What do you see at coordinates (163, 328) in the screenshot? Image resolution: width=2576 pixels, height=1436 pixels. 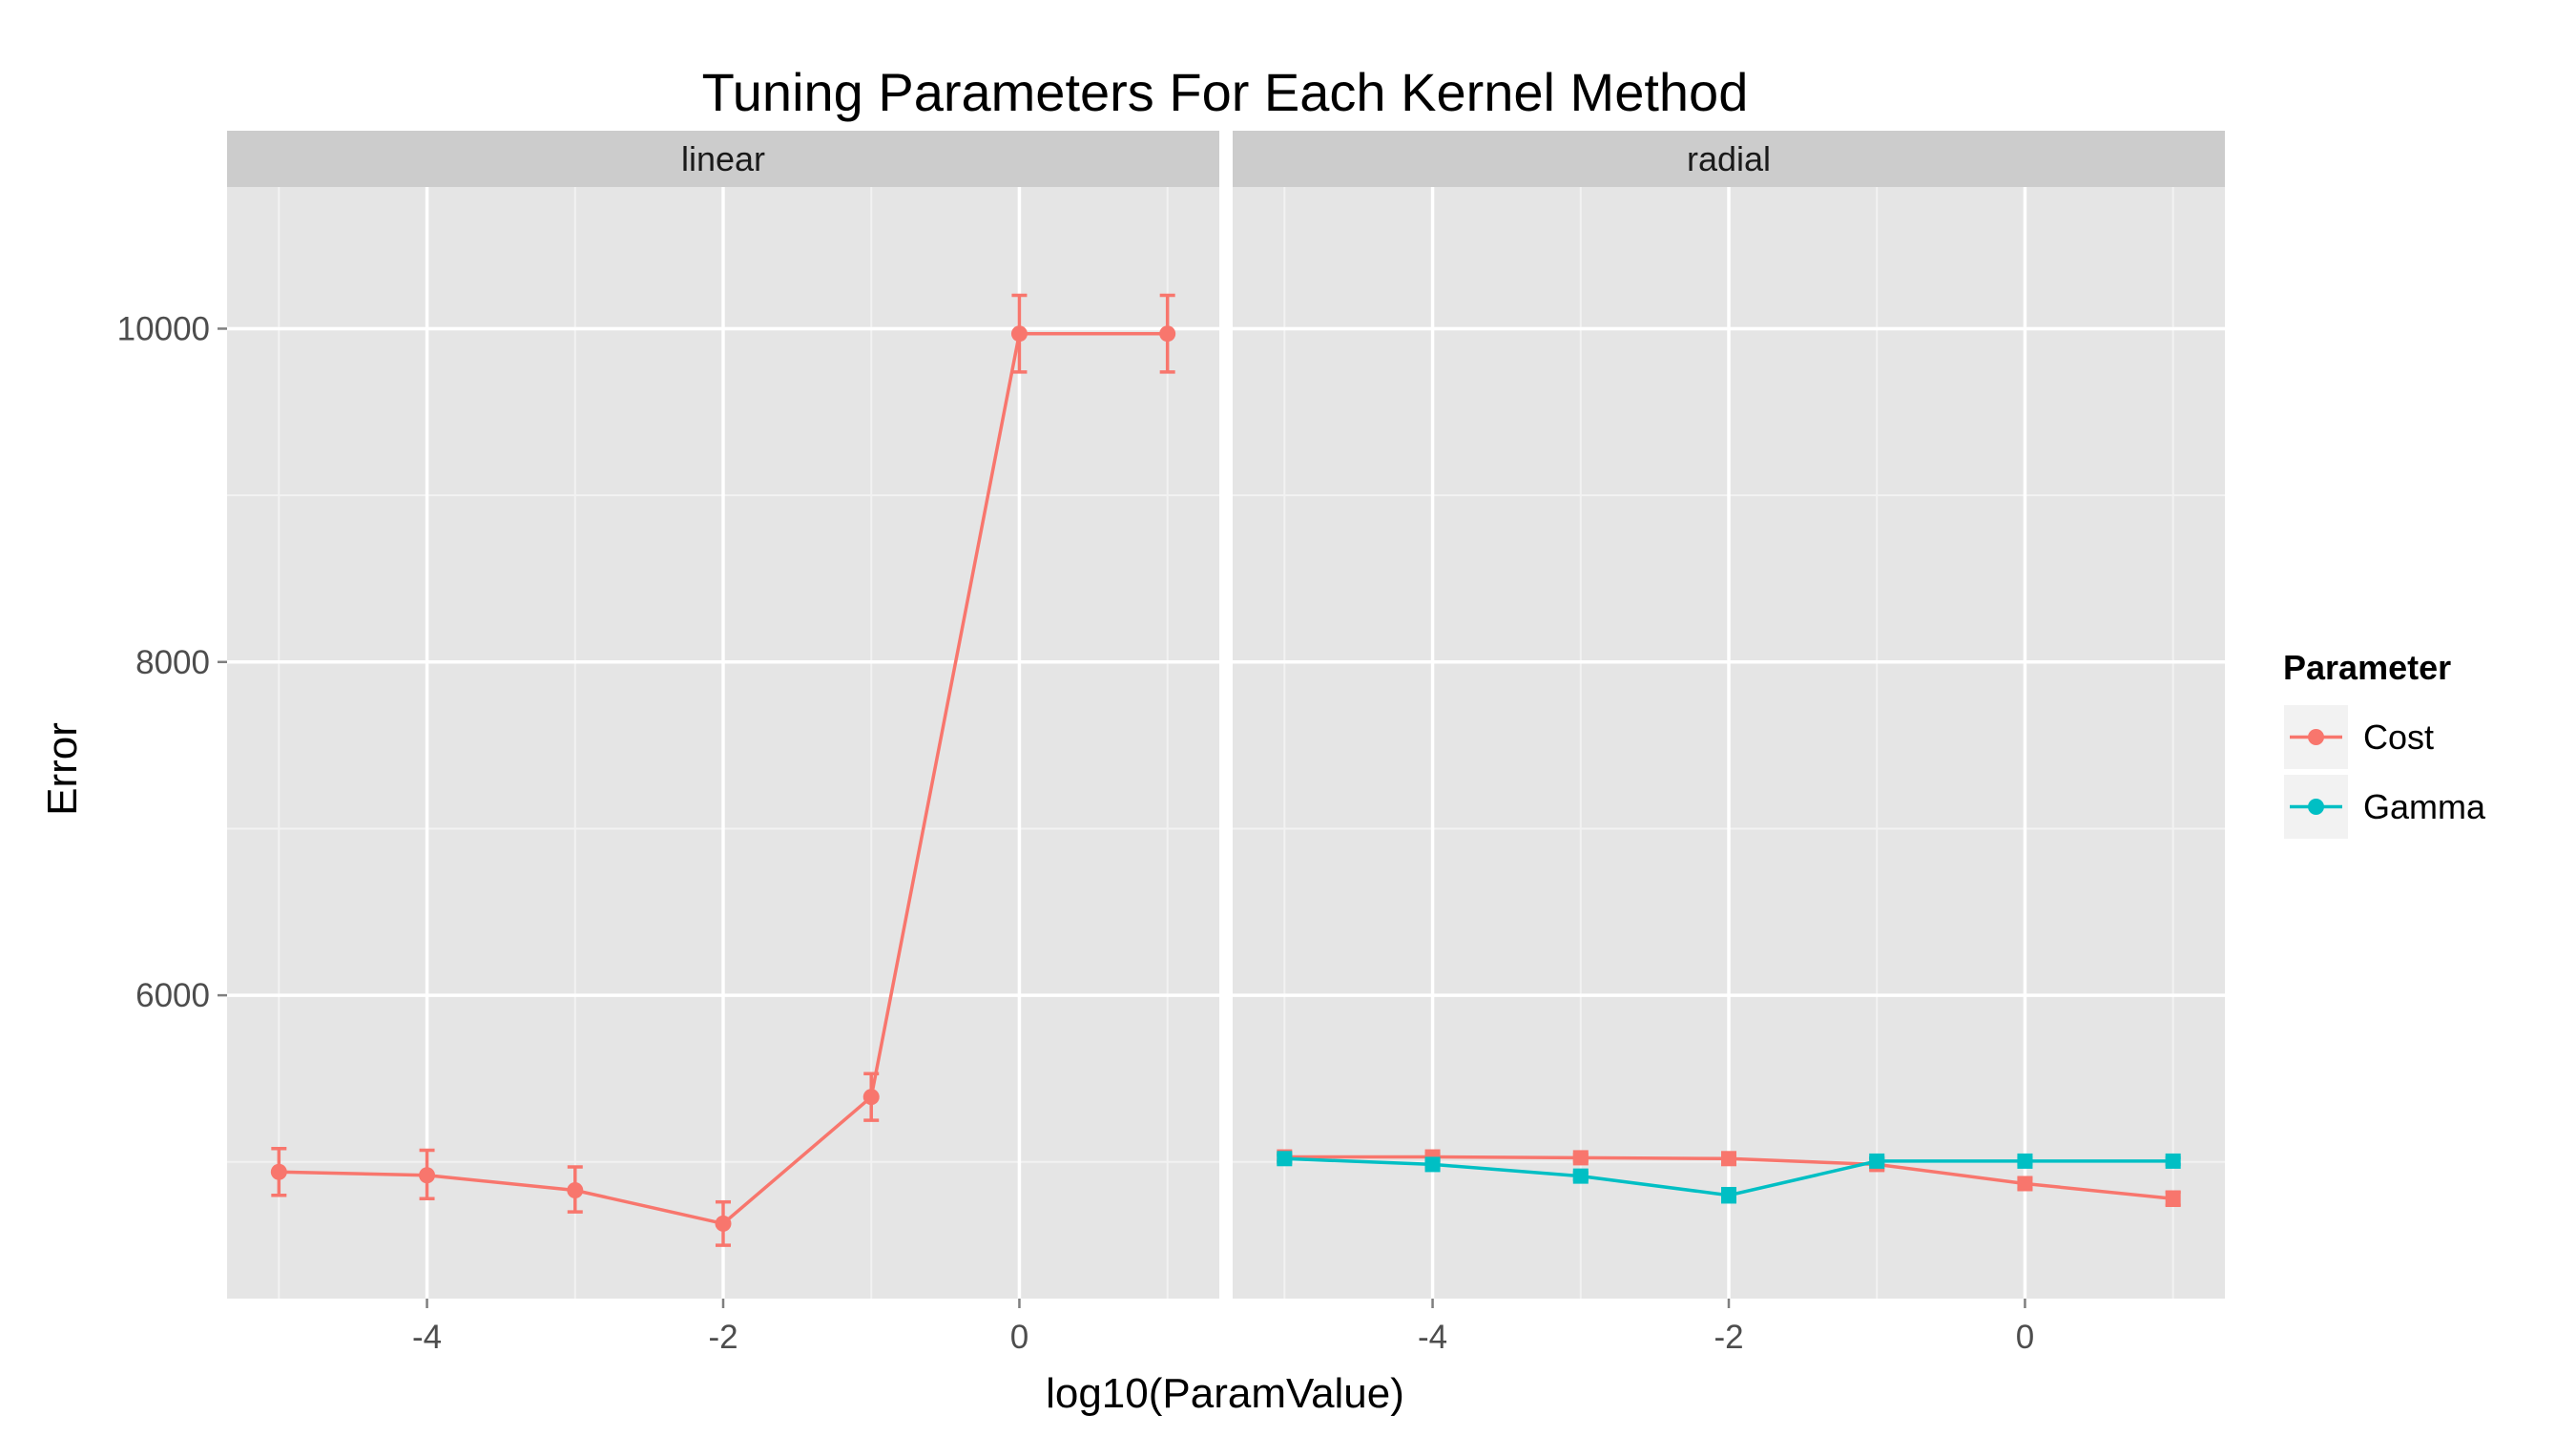 I see `y-tick-label: 10000` at bounding box center [163, 328].